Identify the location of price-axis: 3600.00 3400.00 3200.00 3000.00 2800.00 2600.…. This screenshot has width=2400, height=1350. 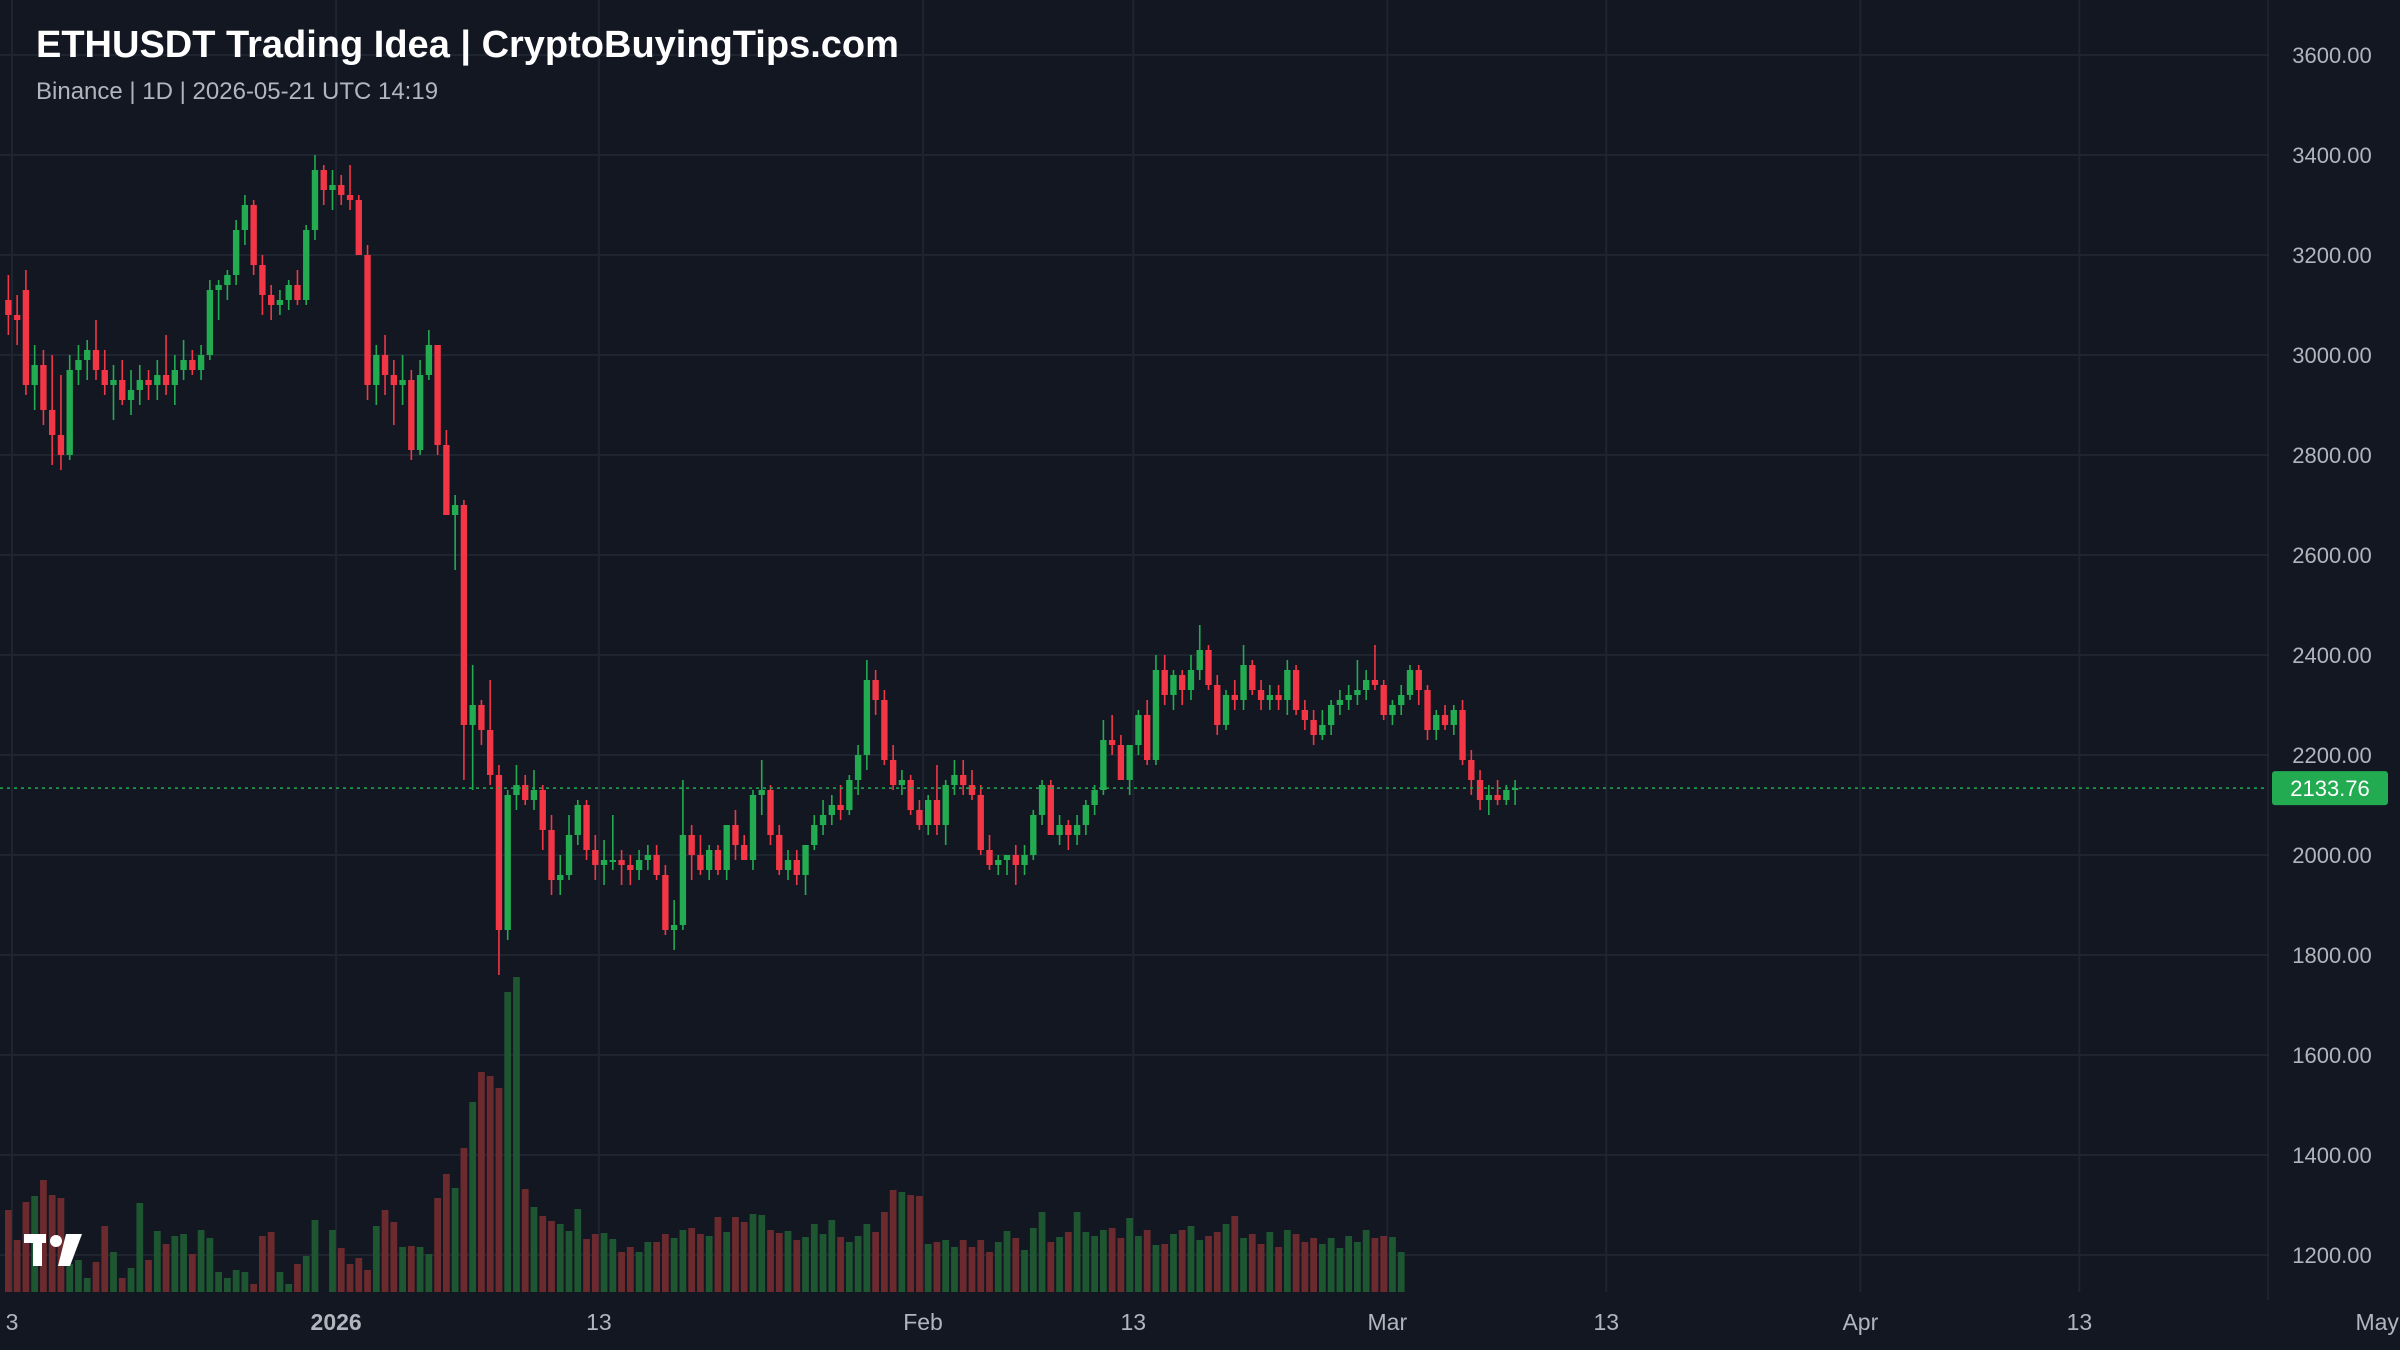
(2333, 675).